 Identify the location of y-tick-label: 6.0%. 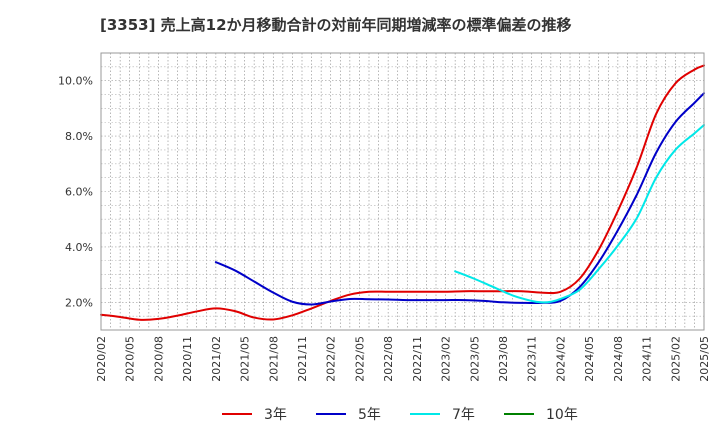
(79, 192).